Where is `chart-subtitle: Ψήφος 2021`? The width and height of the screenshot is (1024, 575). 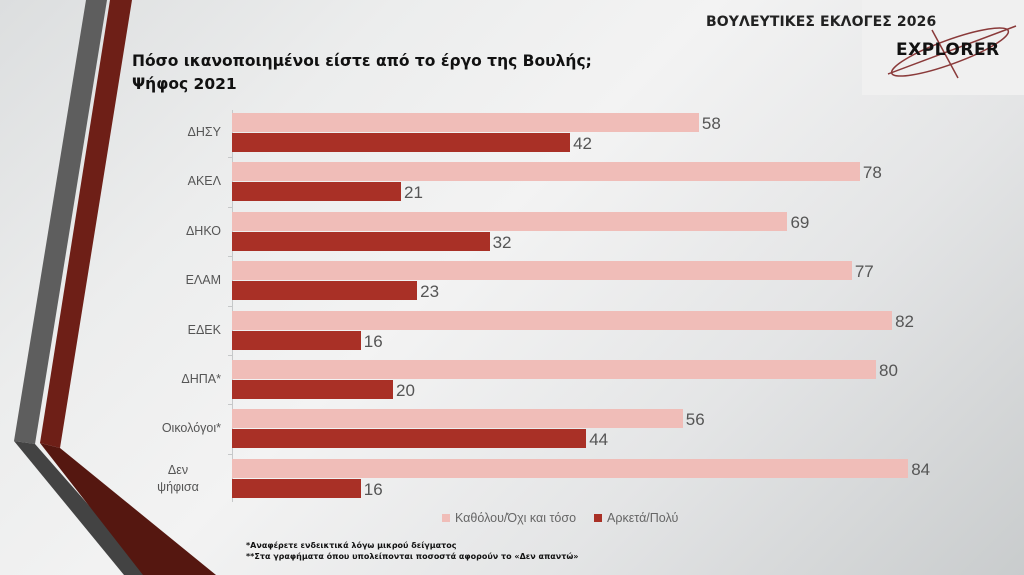 chart-subtitle: Ψήφος 2021 is located at coordinates (184, 84).